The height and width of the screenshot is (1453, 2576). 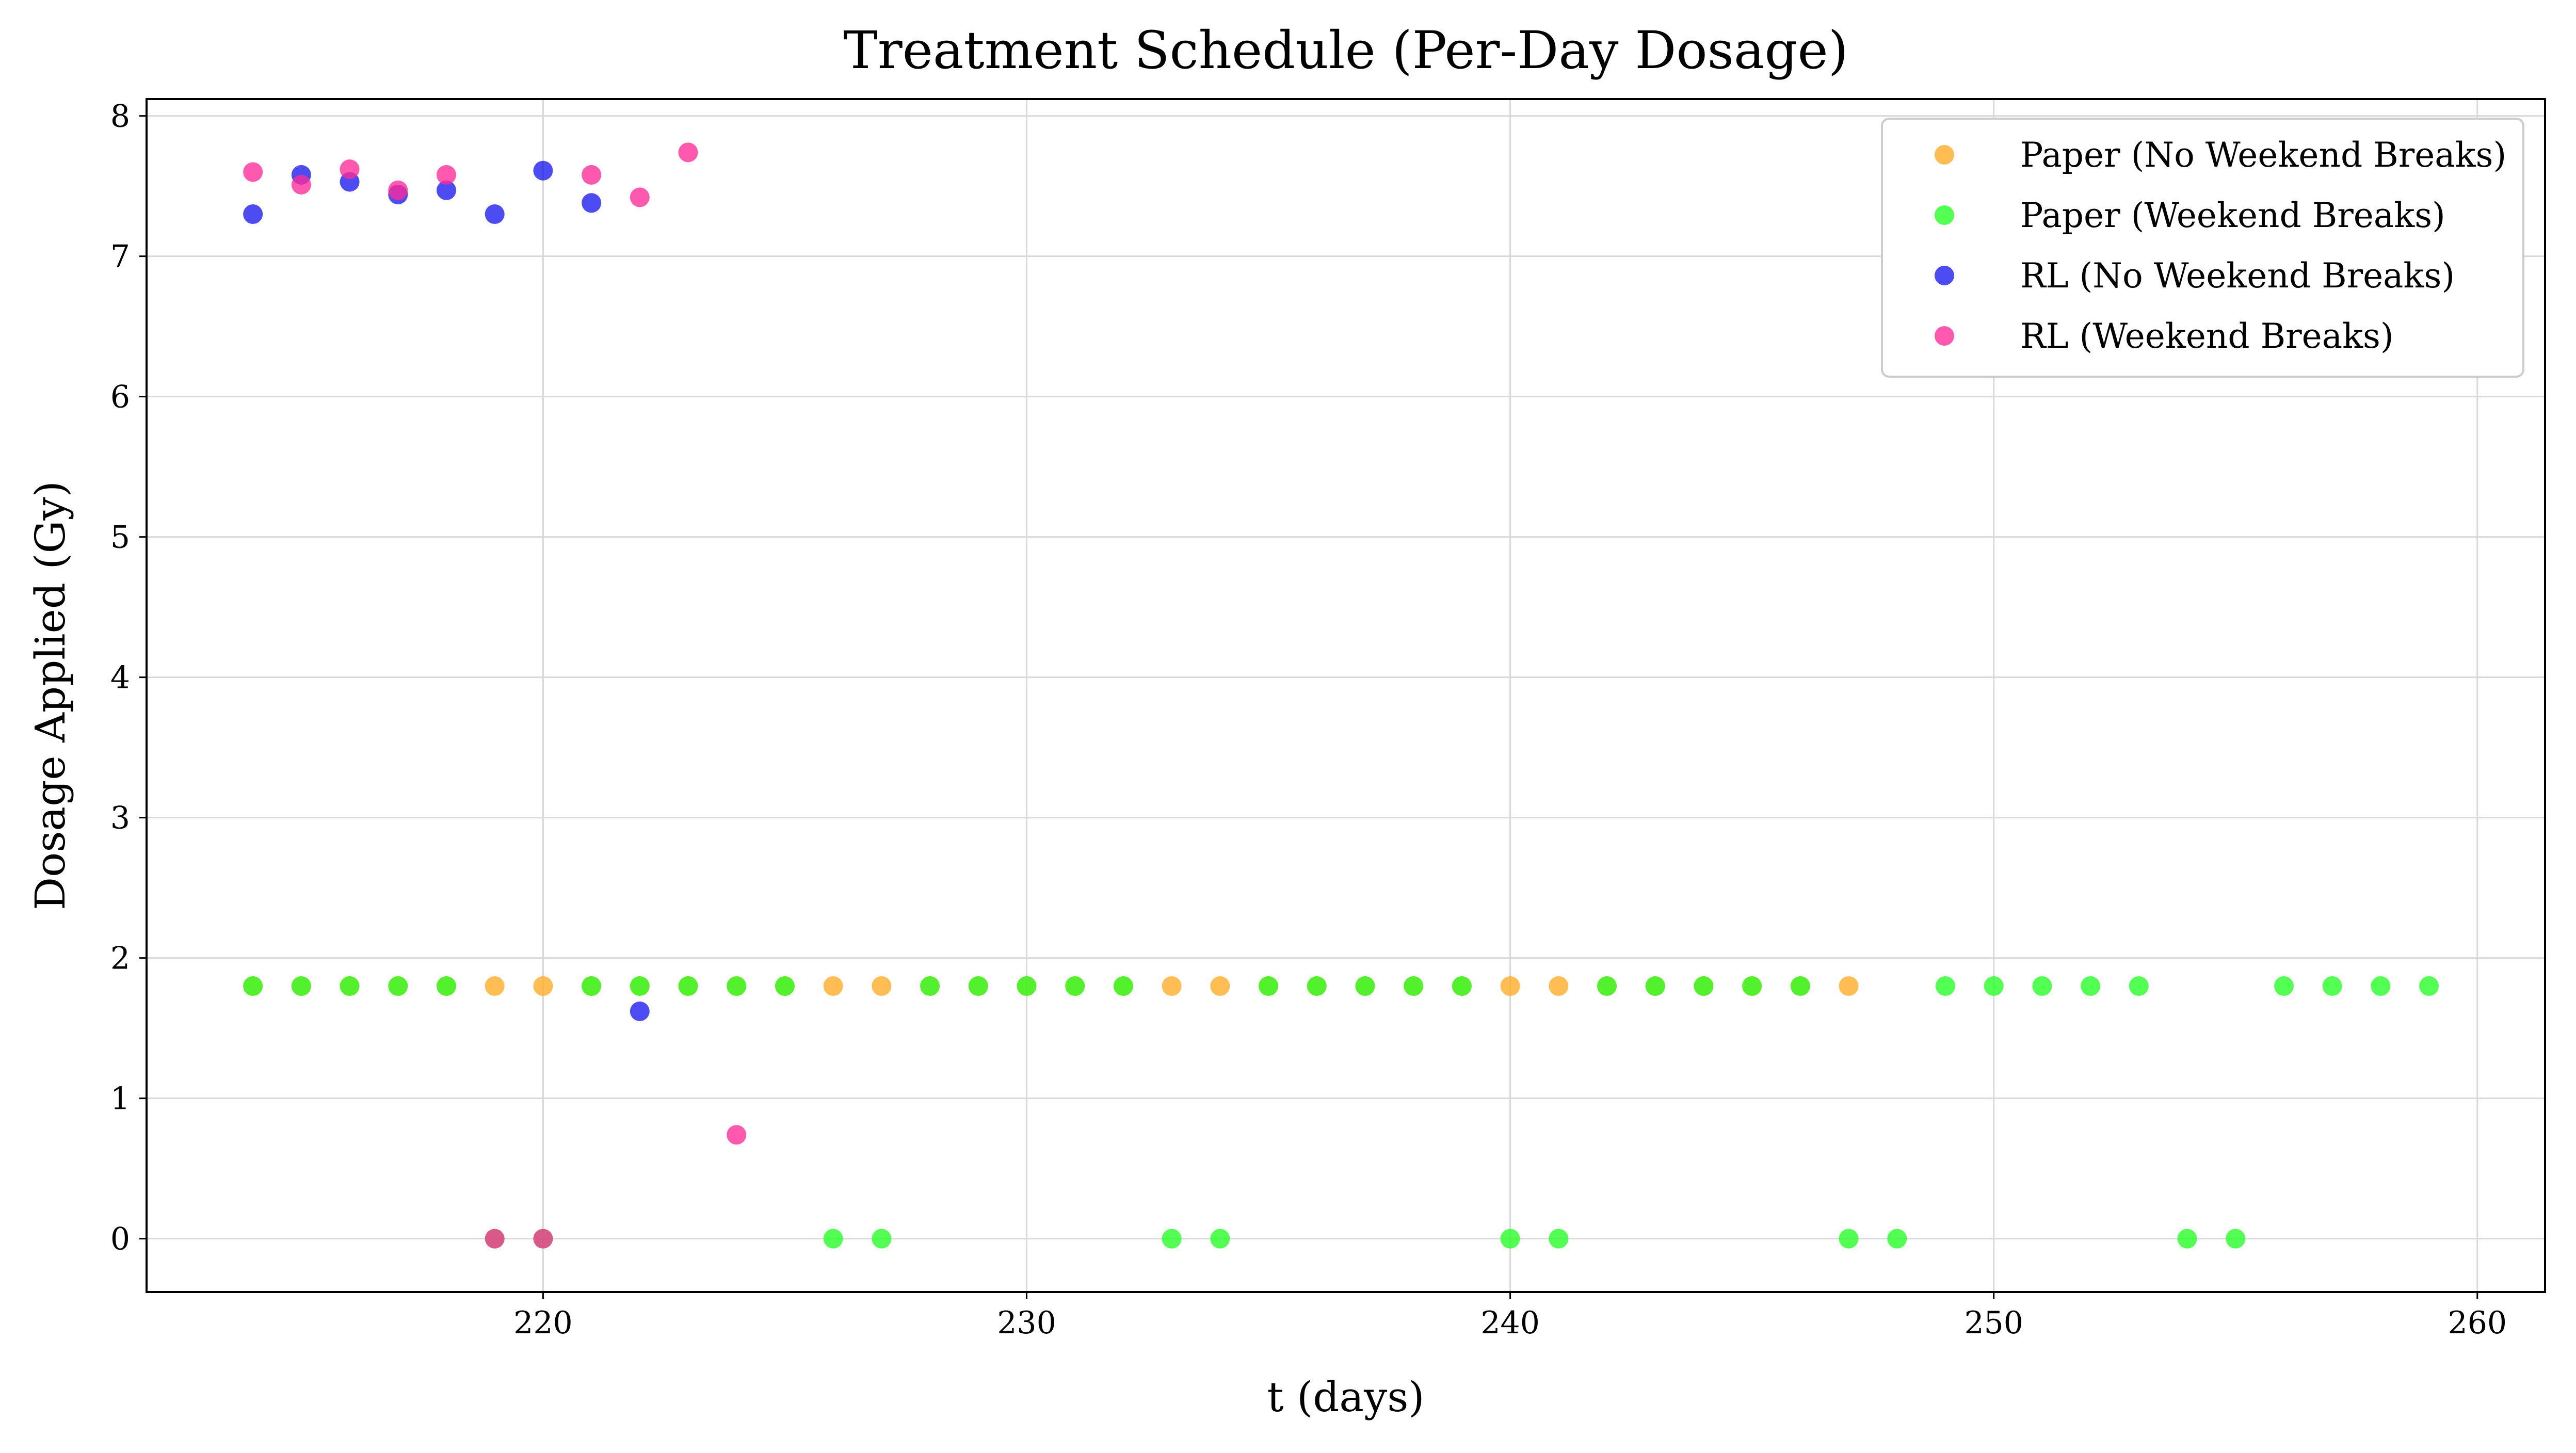 I want to click on series-3-points, so click(x=447, y=590).